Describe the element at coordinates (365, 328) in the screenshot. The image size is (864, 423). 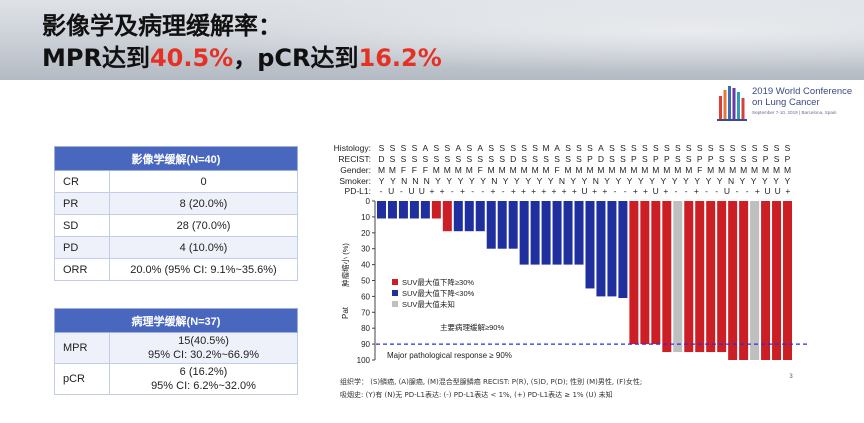
I see `y-tick-label: 80` at that location.